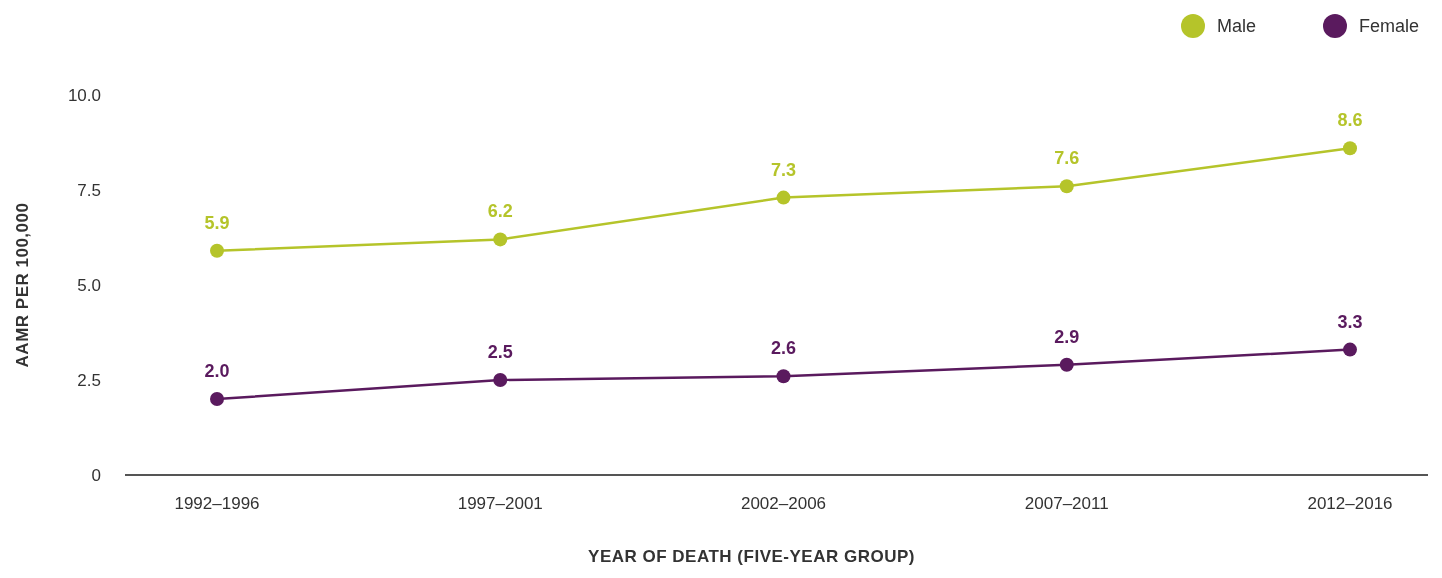 Image resolution: width=1442 pixels, height=578 pixels. What do you see at coordinates (217, 371) in the screenshot?
I see `data-label: 2.0` at bounding box center [217, 371].